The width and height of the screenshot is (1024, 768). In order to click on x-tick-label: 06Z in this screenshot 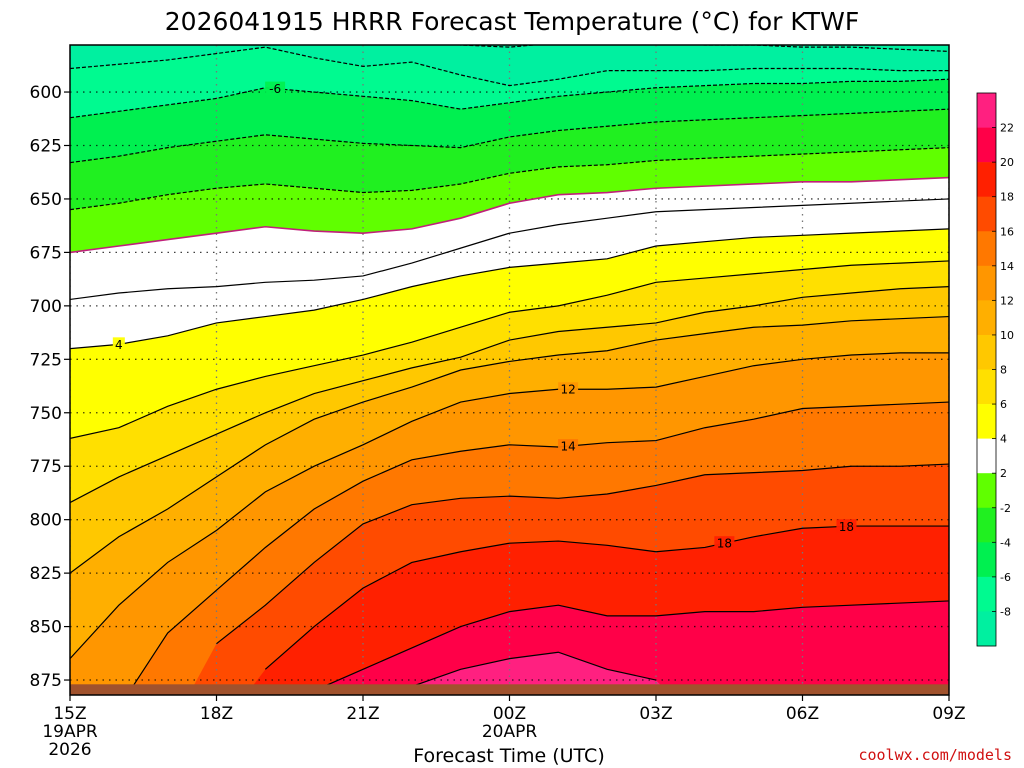, I will do `click(802, 714)`.